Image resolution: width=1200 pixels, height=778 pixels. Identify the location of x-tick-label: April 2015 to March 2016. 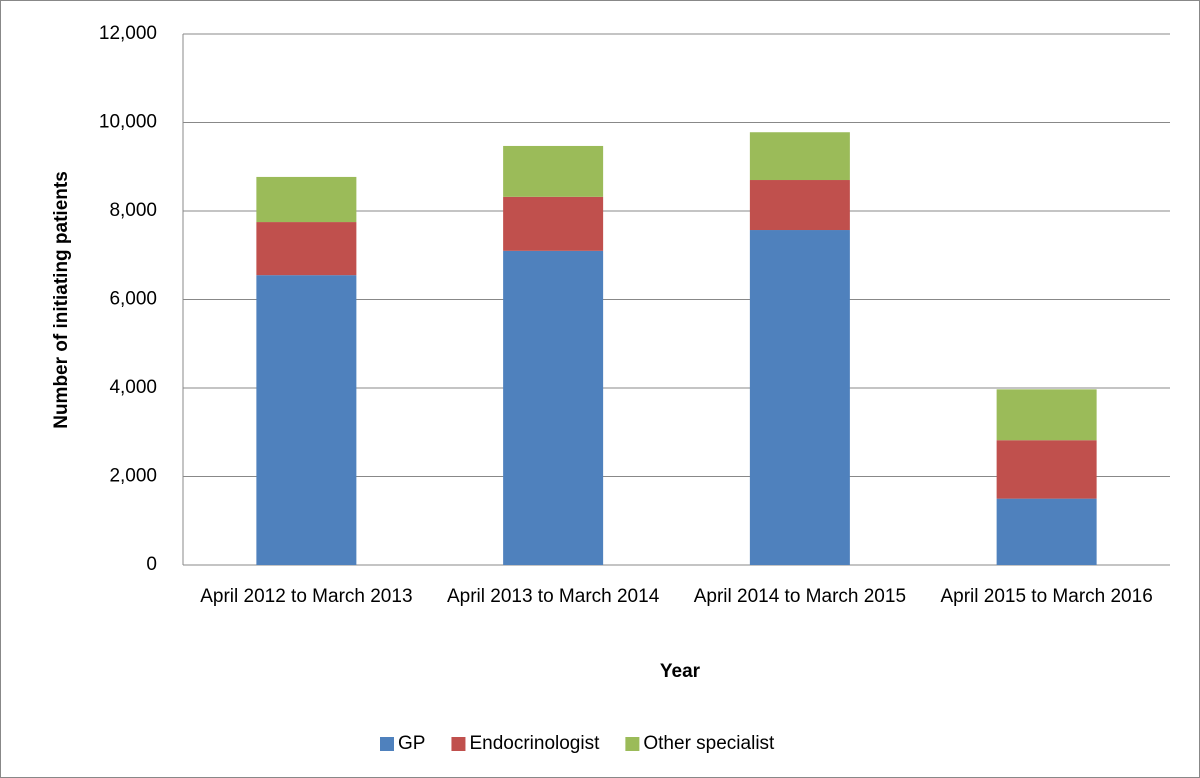
(1046, 596).